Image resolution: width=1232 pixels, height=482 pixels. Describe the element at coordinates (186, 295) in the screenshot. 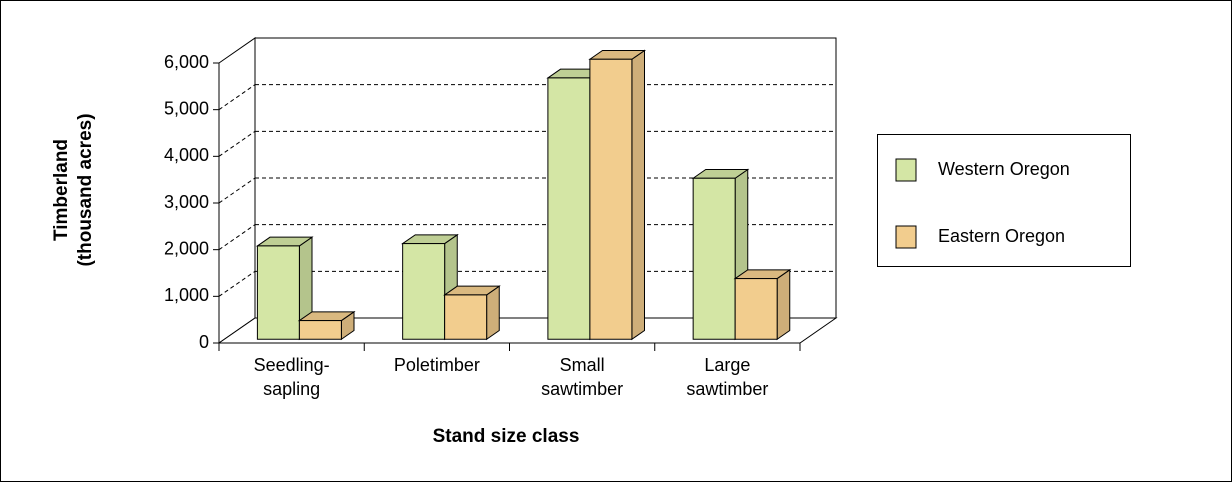

I see `y-tick-label: 1,000` at that location.